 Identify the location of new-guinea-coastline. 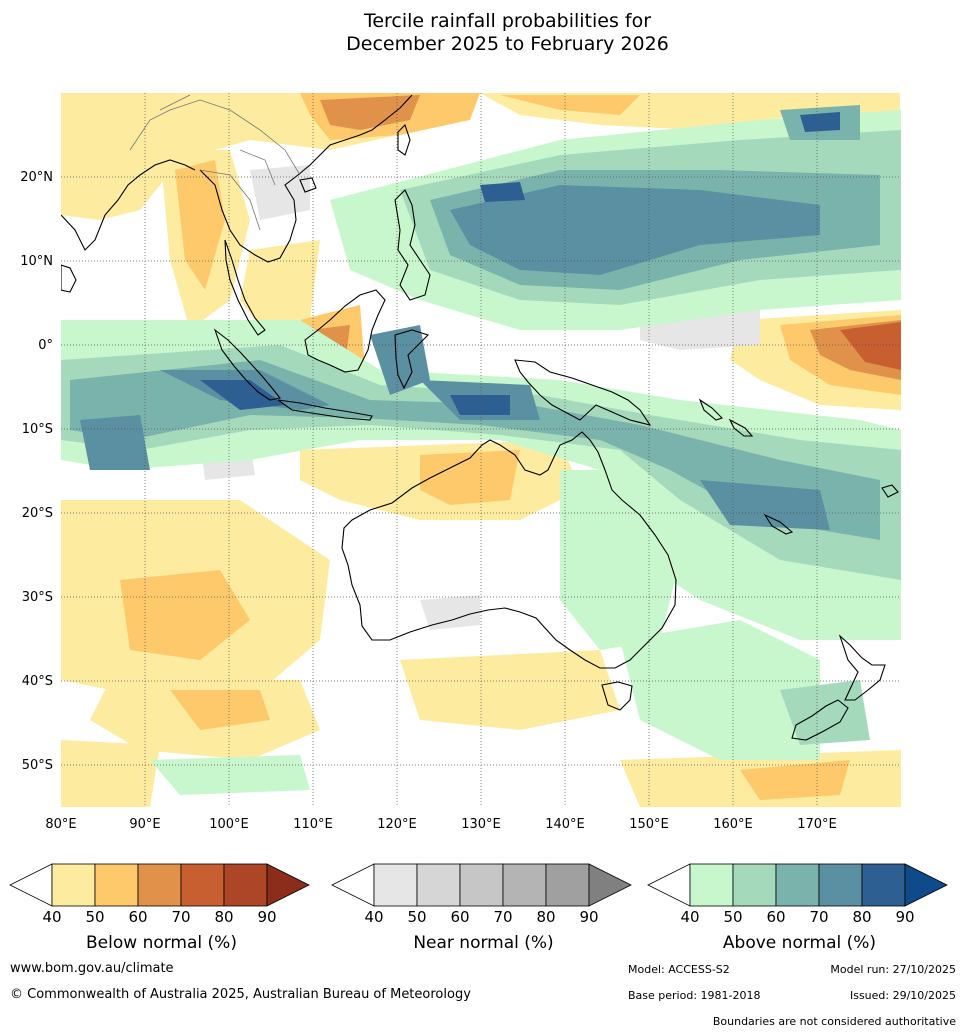
(583, 392).